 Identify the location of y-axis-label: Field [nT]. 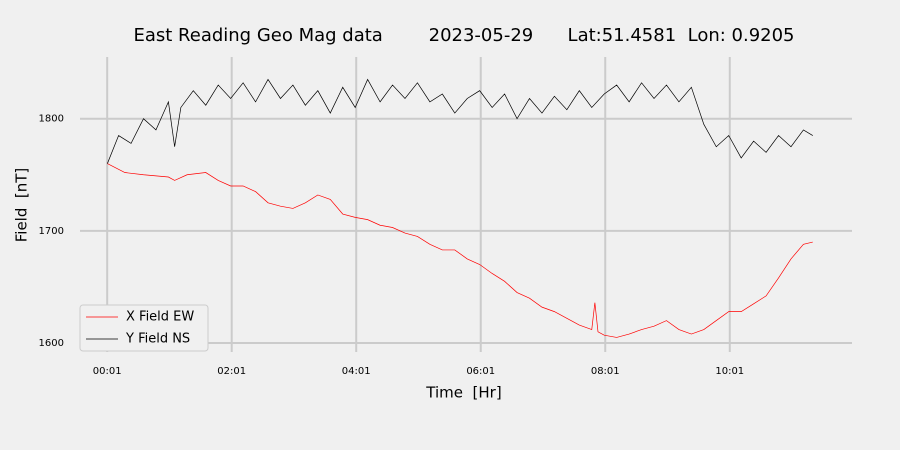
(22, 205).